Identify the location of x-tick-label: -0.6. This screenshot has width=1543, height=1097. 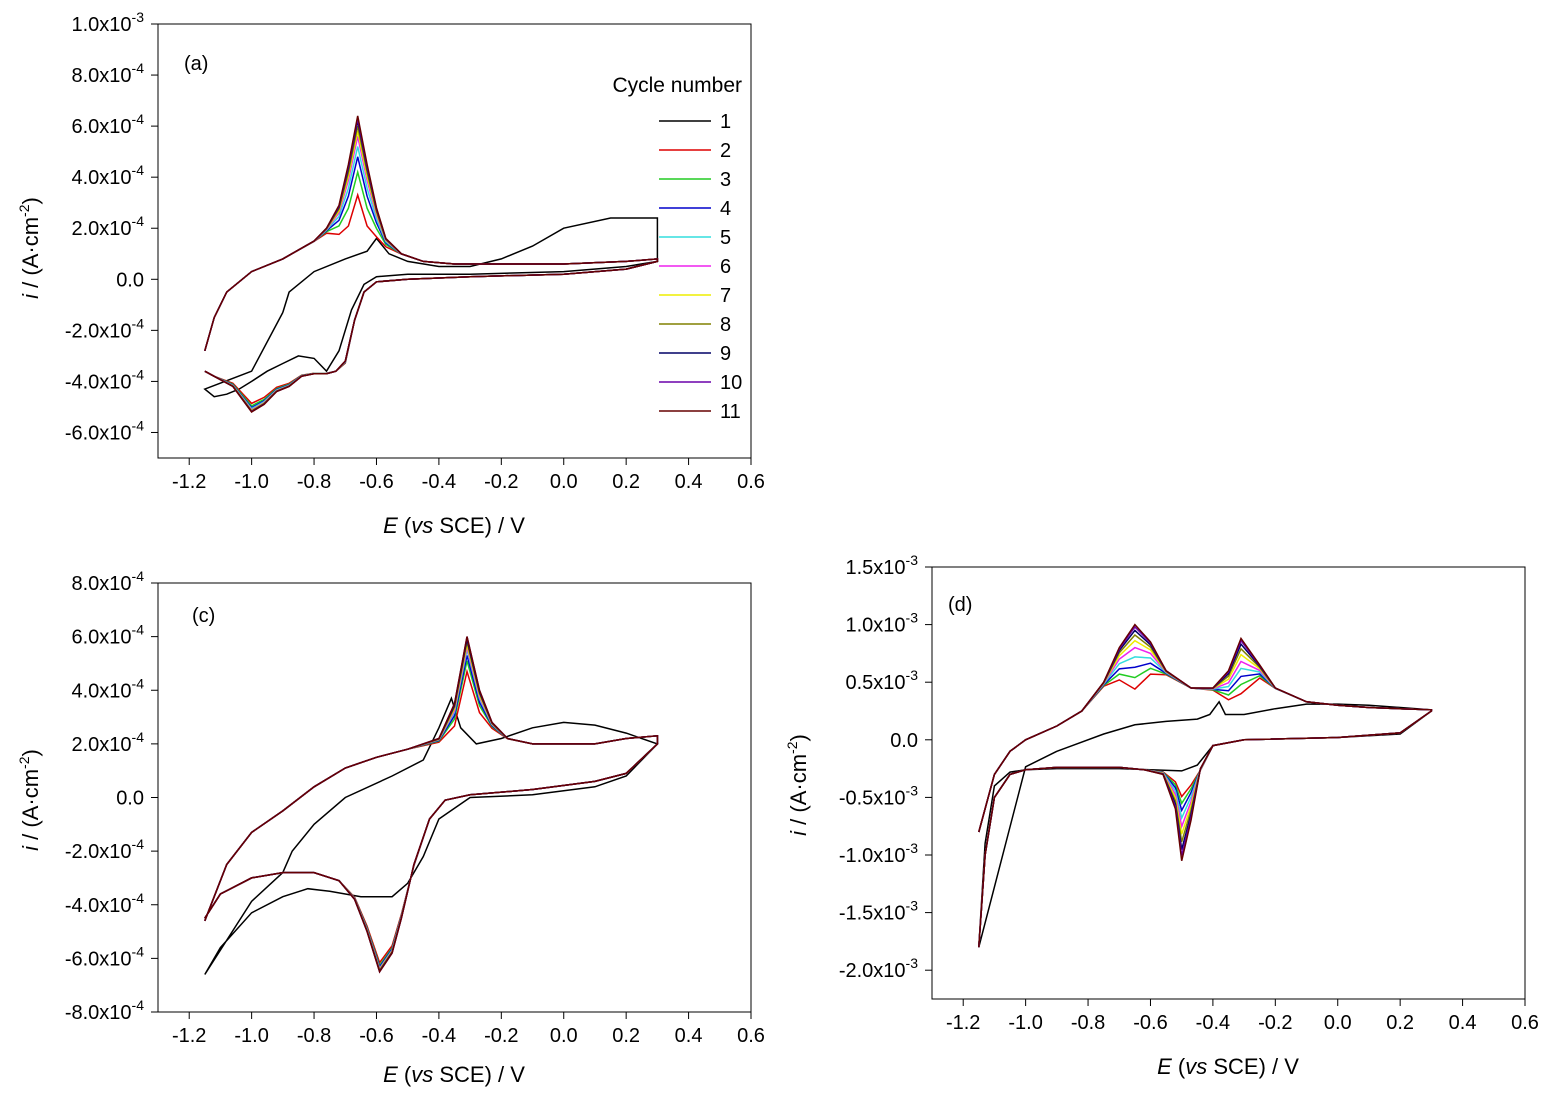
(376, 482).